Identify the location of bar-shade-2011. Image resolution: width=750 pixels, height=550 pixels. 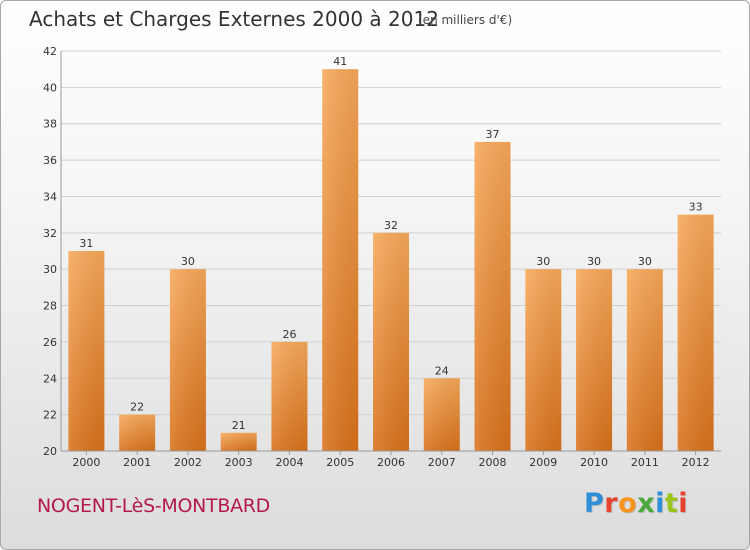
(644, 360).